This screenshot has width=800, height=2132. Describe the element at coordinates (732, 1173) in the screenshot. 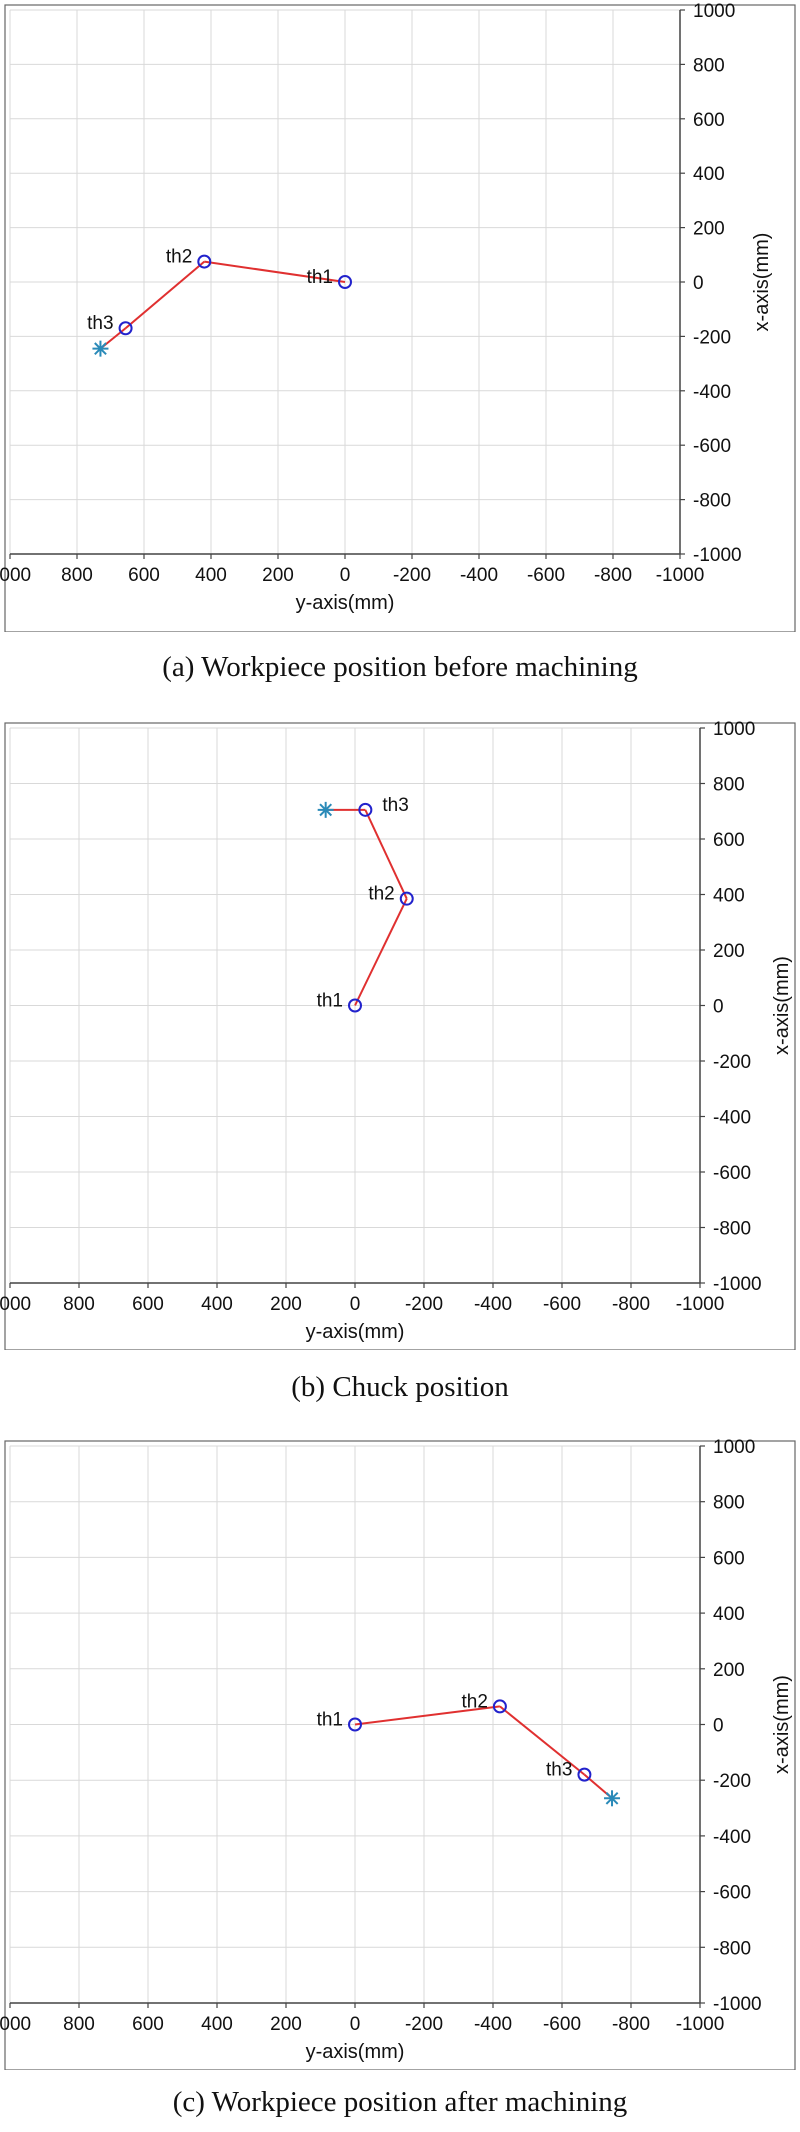

I see `y-tick-label: -600` at that location.